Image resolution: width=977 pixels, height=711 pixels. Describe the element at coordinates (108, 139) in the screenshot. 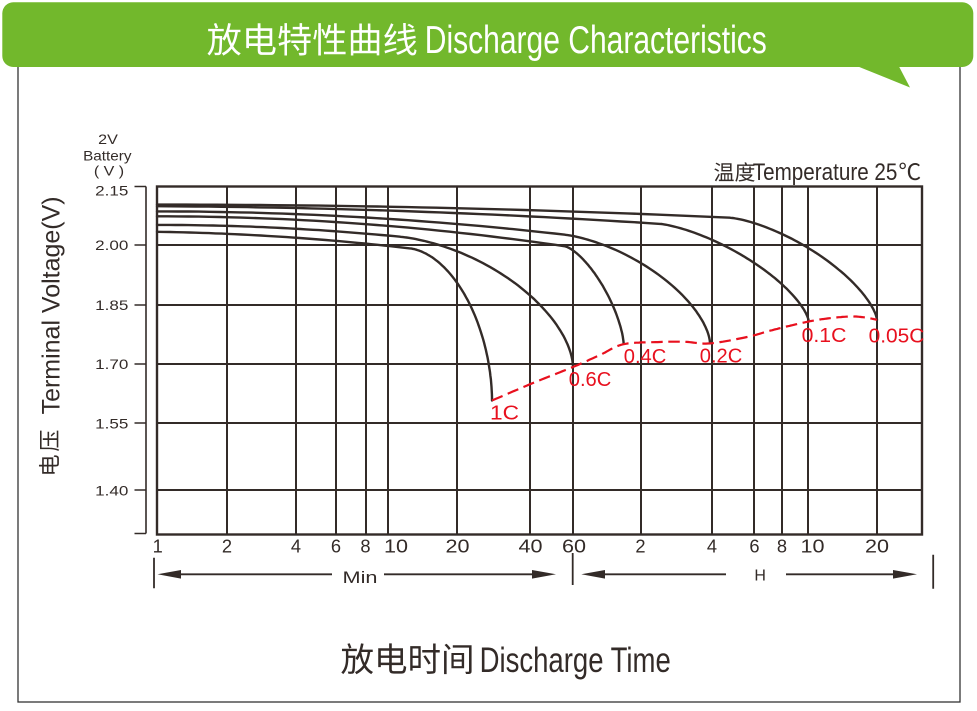

I see `svg-text: 2V` at that location.